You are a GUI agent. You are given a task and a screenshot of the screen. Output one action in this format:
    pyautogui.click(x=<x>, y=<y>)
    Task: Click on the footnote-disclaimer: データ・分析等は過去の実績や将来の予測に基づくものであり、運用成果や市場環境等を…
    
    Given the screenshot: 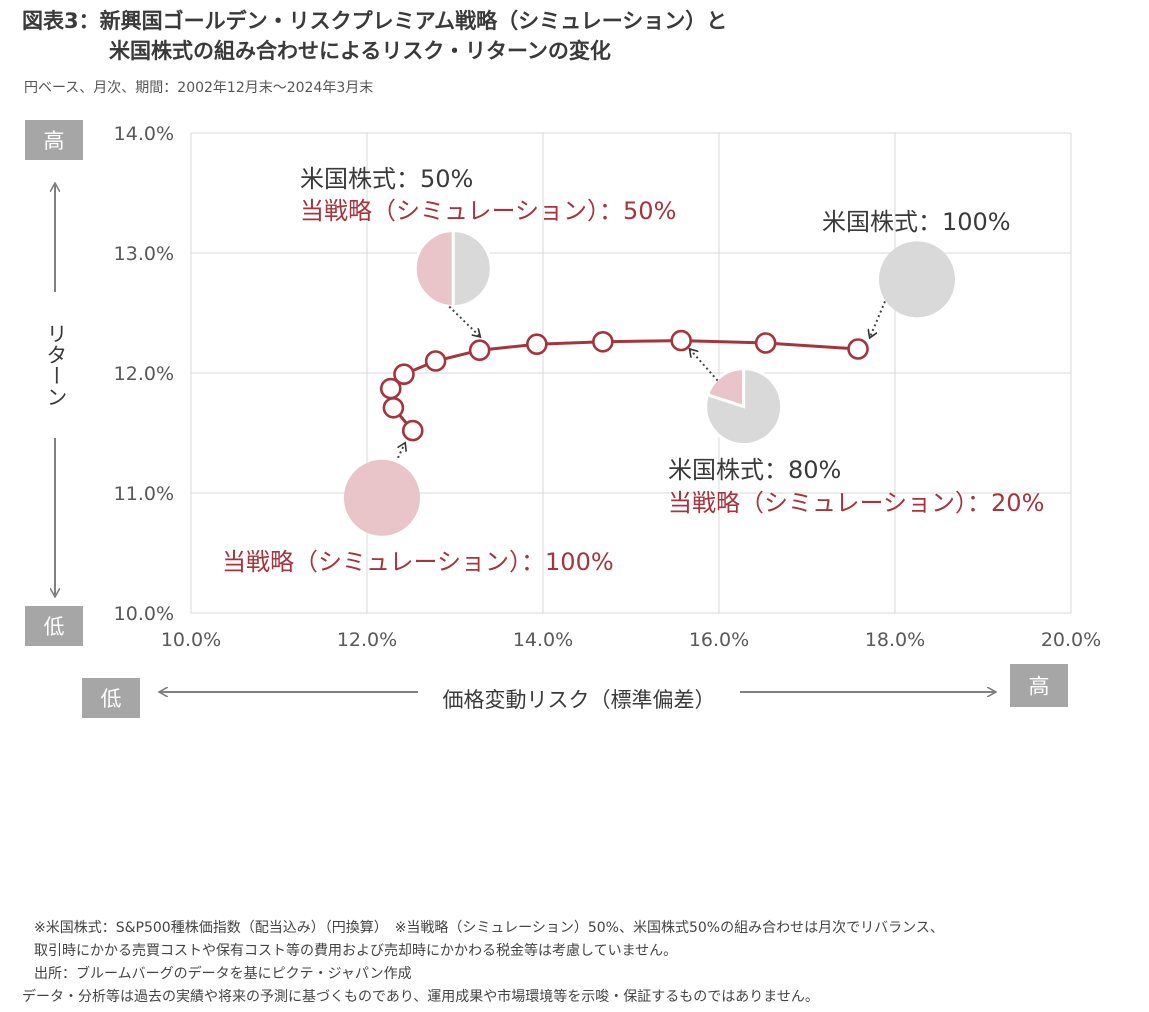 What is the action you would take?
    pyautogui.click(x=420, y=997)
    